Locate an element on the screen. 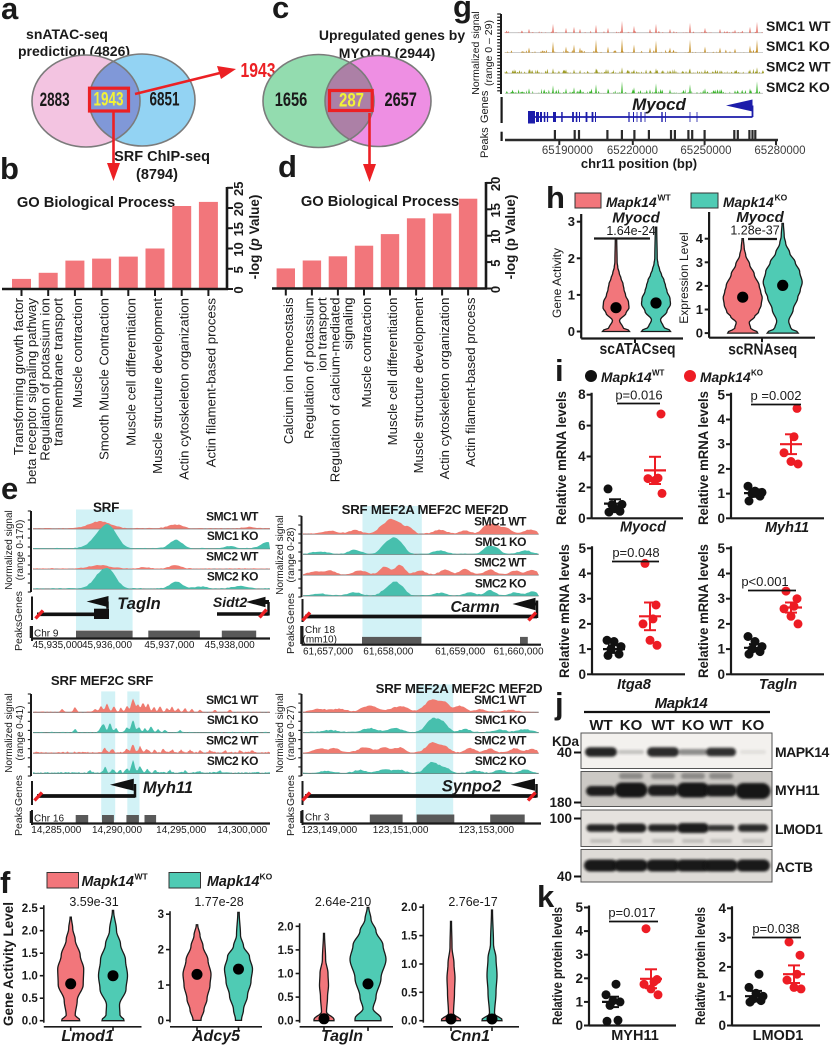 This screenshot has height=1046, width=831. svg-text: 61,660,000 is located at coordinates (518, 652).